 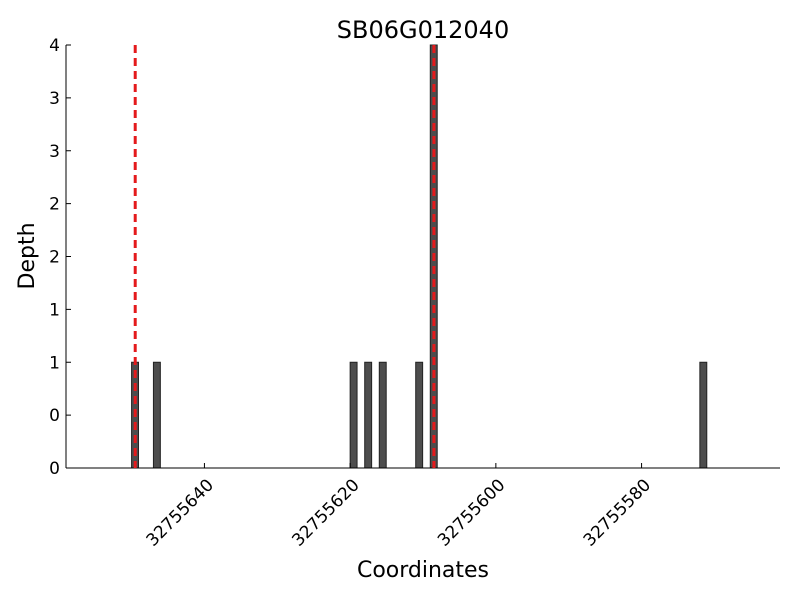 I want to click on x-tick-label: 32755580, so click(x=617, y=512).